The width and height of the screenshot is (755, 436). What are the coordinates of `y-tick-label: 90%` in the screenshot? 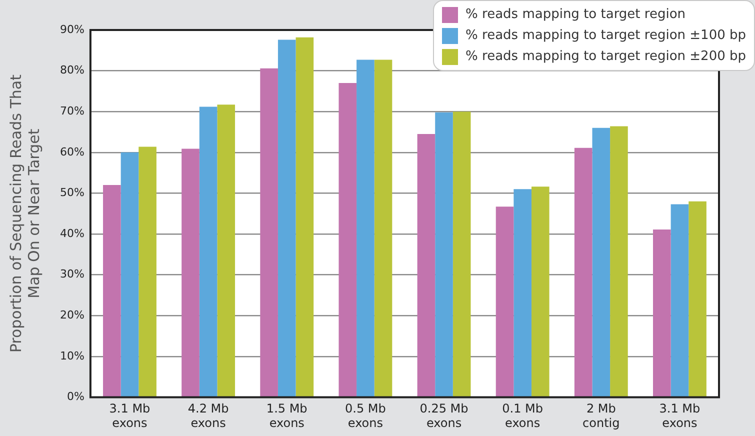 It's located at (72, 29).